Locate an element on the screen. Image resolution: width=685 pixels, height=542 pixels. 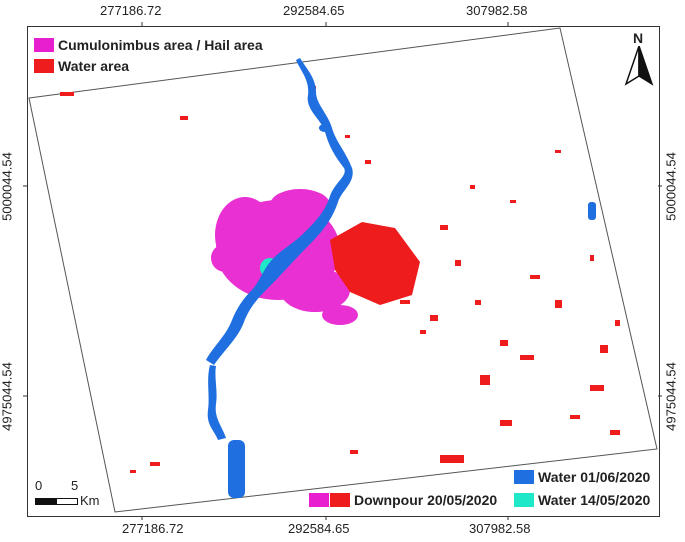
legend-downpour: Downpour 20/05/2020 is located at coordinates (403, 500).